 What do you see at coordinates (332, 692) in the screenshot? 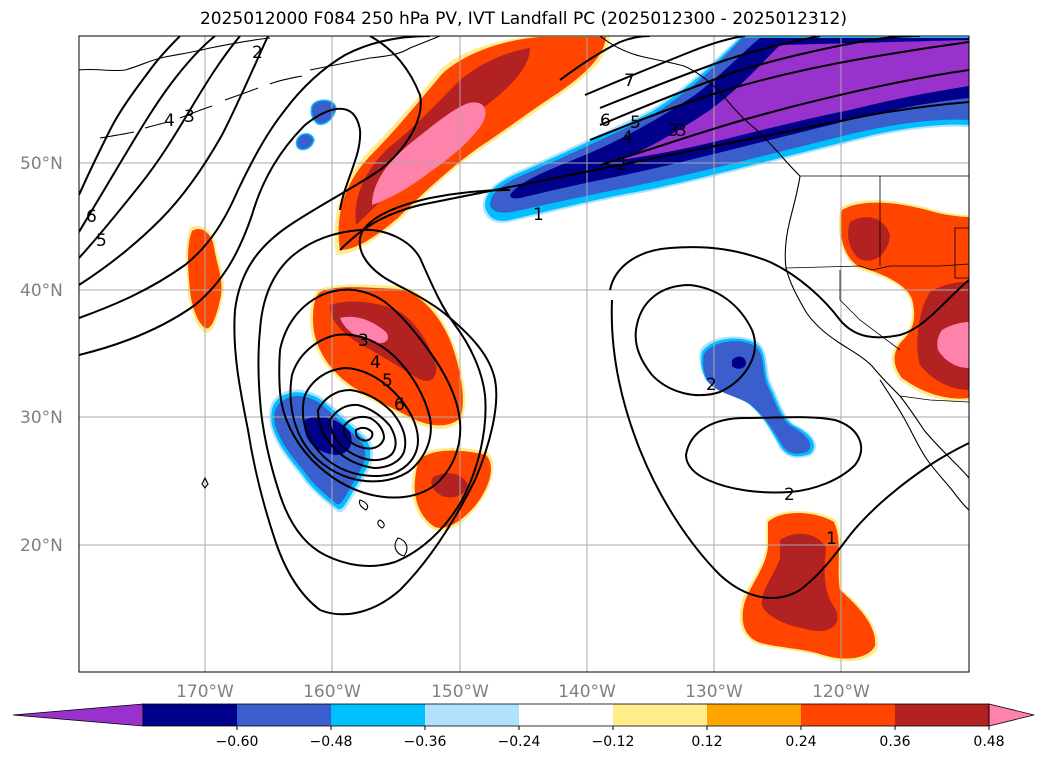
I see `lon-label-160w: 160°W` at bounding box center [332, 692].